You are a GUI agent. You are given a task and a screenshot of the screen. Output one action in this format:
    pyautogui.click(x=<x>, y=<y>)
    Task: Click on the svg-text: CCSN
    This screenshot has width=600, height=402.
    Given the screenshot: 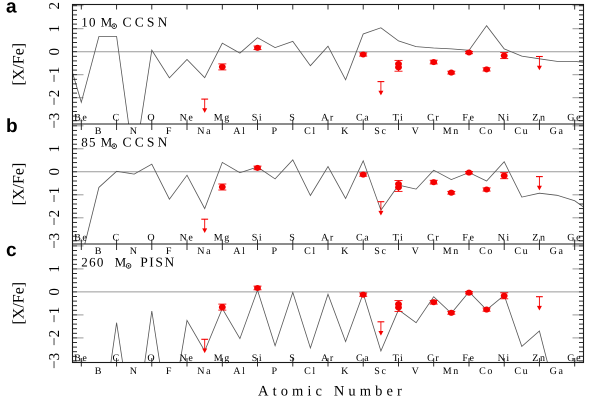 What is the action you would take?
    pyautogui.click(x=147, y=22)
    